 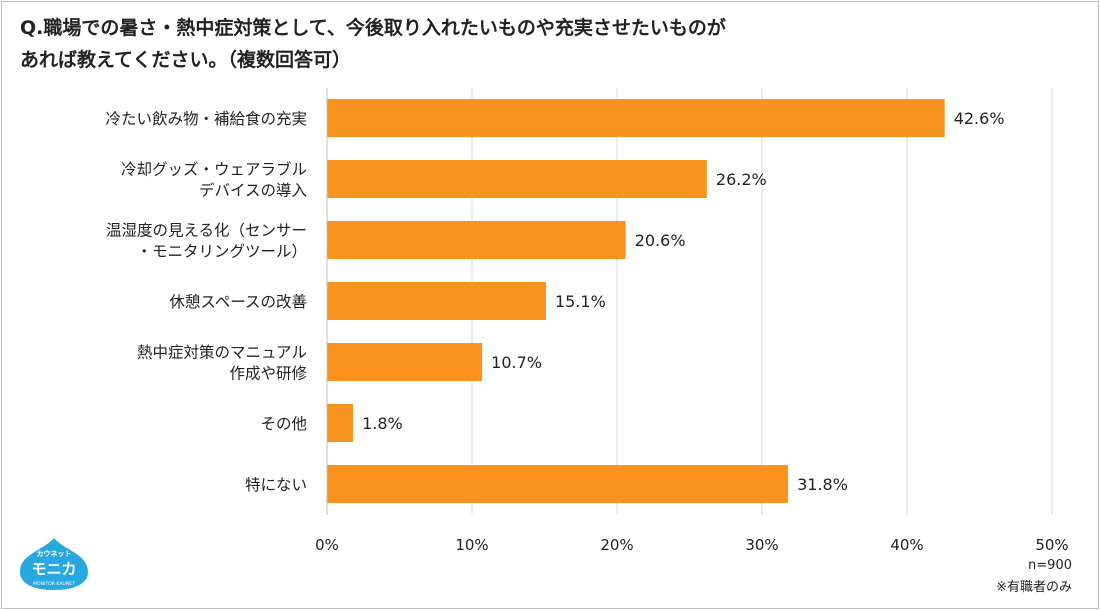 What do you see at coordinates (580, 301) in the screenshot?
I see `data-label: 15.1%` at bounding box center [580, 301].